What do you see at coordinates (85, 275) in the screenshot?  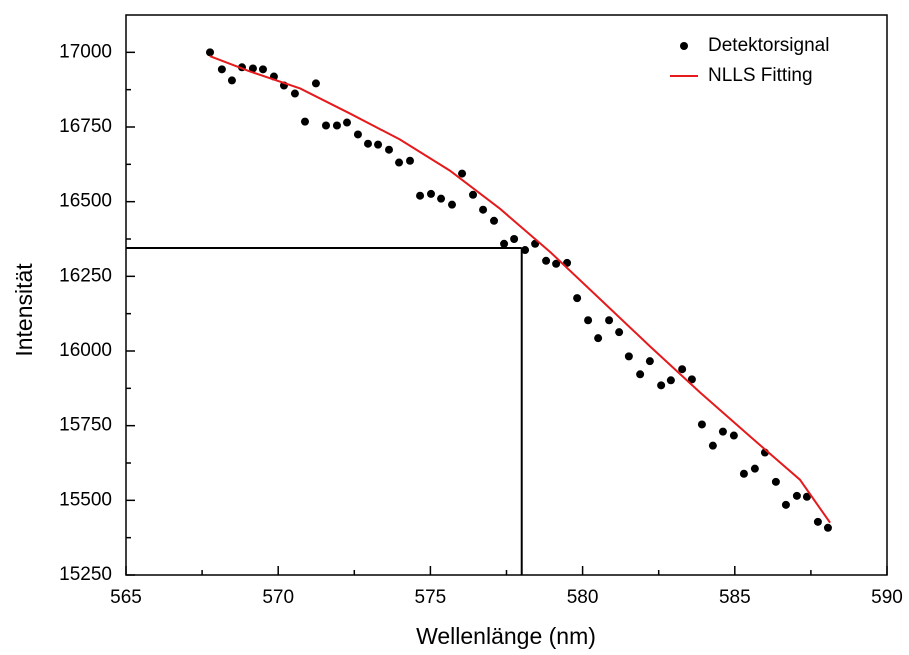 I see `y-tick-label: 16250` at bounding box center [85, 275].